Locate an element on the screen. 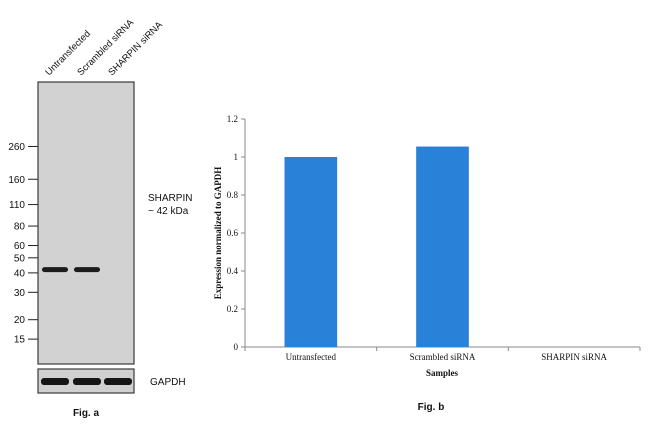  x-tick-label: Untransfected is located at coordinates (311, 357).